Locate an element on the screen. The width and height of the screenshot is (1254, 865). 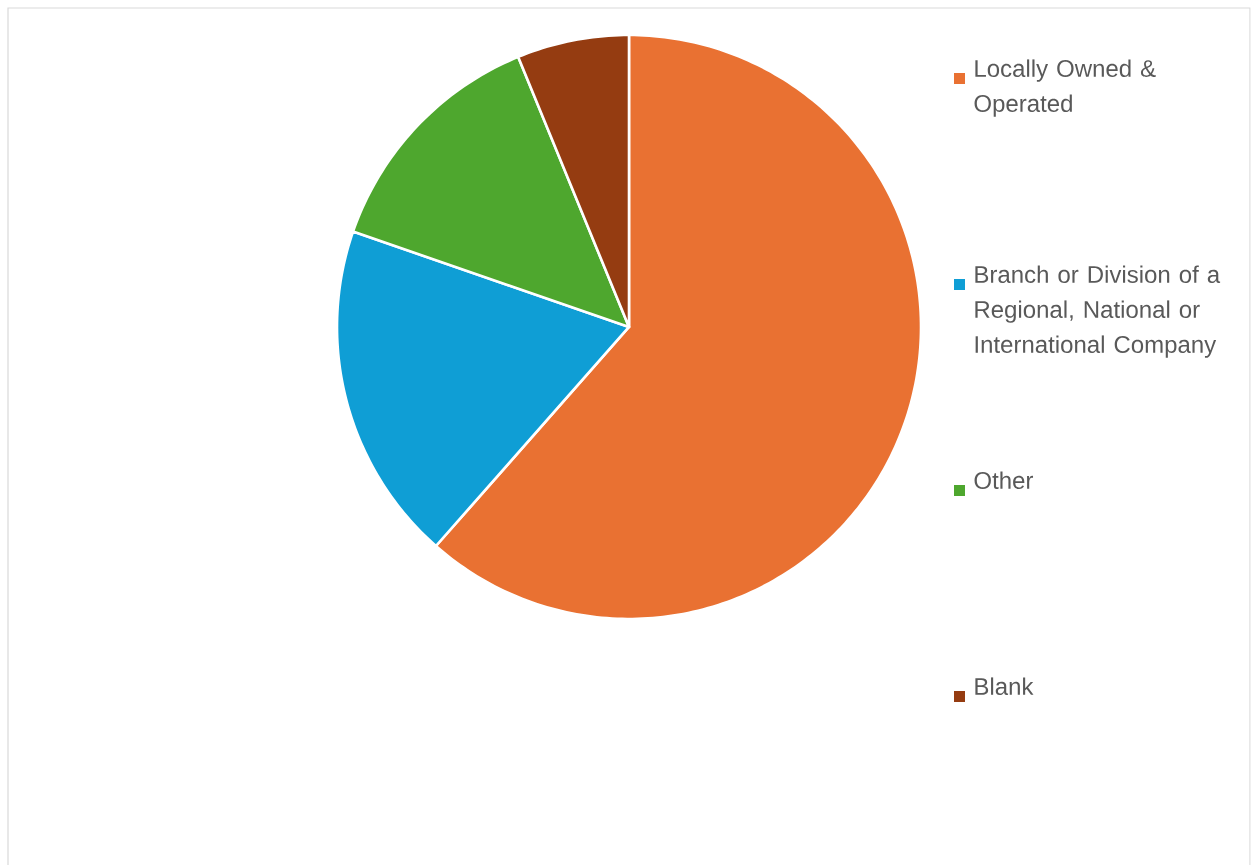
legend-label: Other is located at coordinates (1004, 480).